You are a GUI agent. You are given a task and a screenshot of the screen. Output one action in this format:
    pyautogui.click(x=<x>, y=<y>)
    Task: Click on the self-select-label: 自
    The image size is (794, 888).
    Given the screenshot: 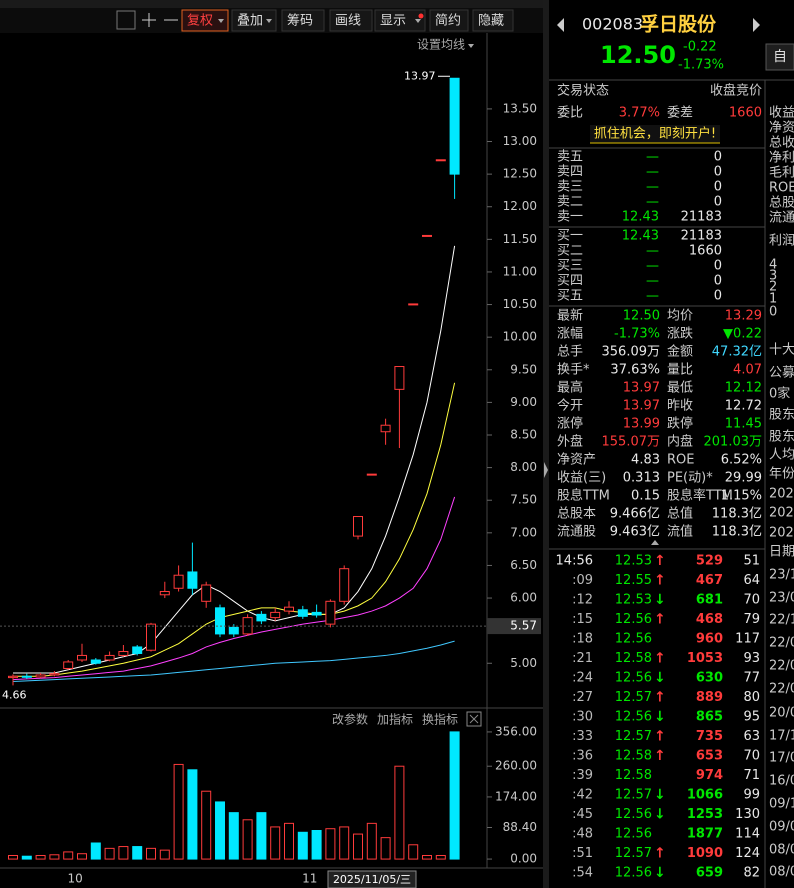 What is the action you would take?
    pyautogui.click(x=780, y=57)
    